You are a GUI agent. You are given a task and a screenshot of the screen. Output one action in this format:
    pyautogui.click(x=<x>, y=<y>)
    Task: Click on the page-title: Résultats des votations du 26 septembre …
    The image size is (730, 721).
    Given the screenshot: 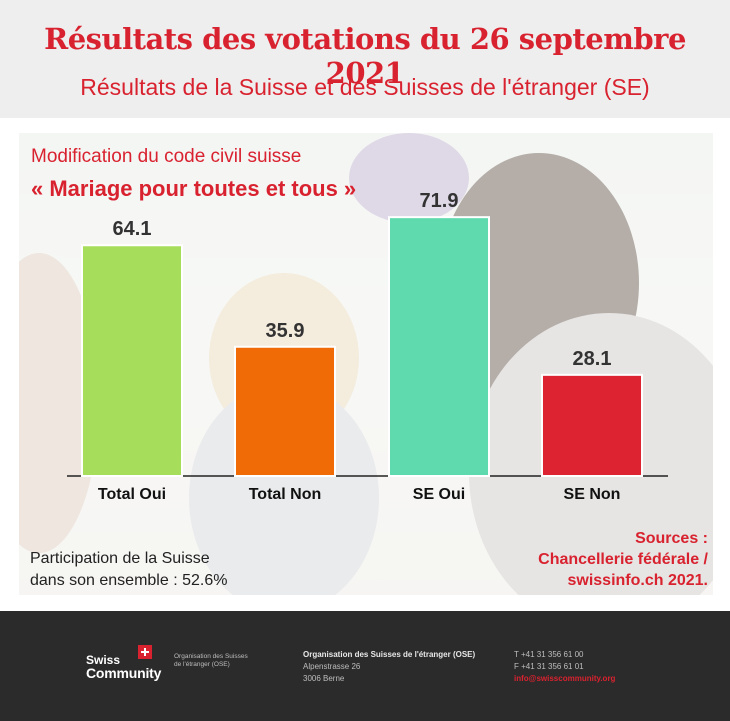 What is the action you would take?
    pyautogui.click(x=365, y=56)
    